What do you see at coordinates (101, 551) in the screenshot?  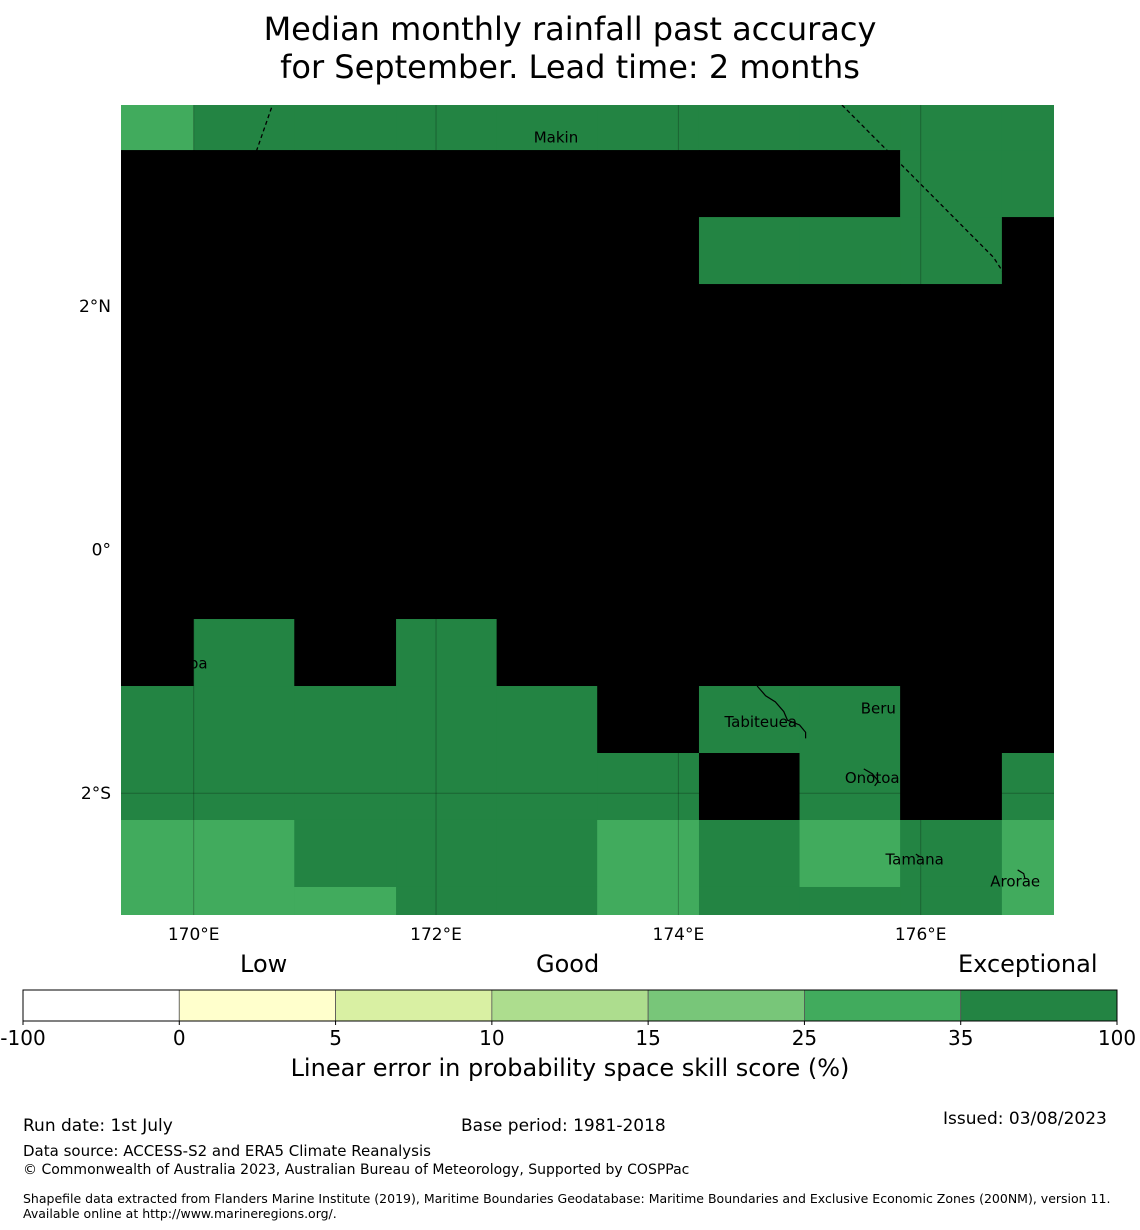 I see `lat-tick-label: 0°` at bounding box center [101, 551].